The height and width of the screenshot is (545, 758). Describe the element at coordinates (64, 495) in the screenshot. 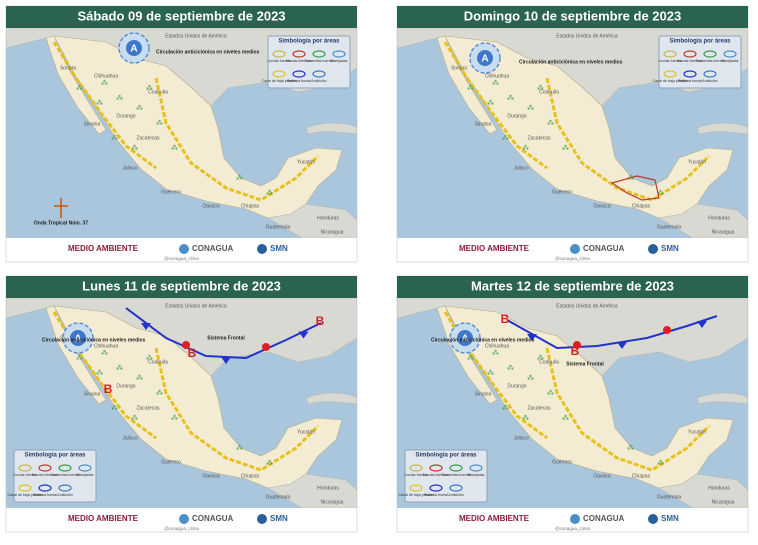

I see `legend-item: Anticiclón` at that location.